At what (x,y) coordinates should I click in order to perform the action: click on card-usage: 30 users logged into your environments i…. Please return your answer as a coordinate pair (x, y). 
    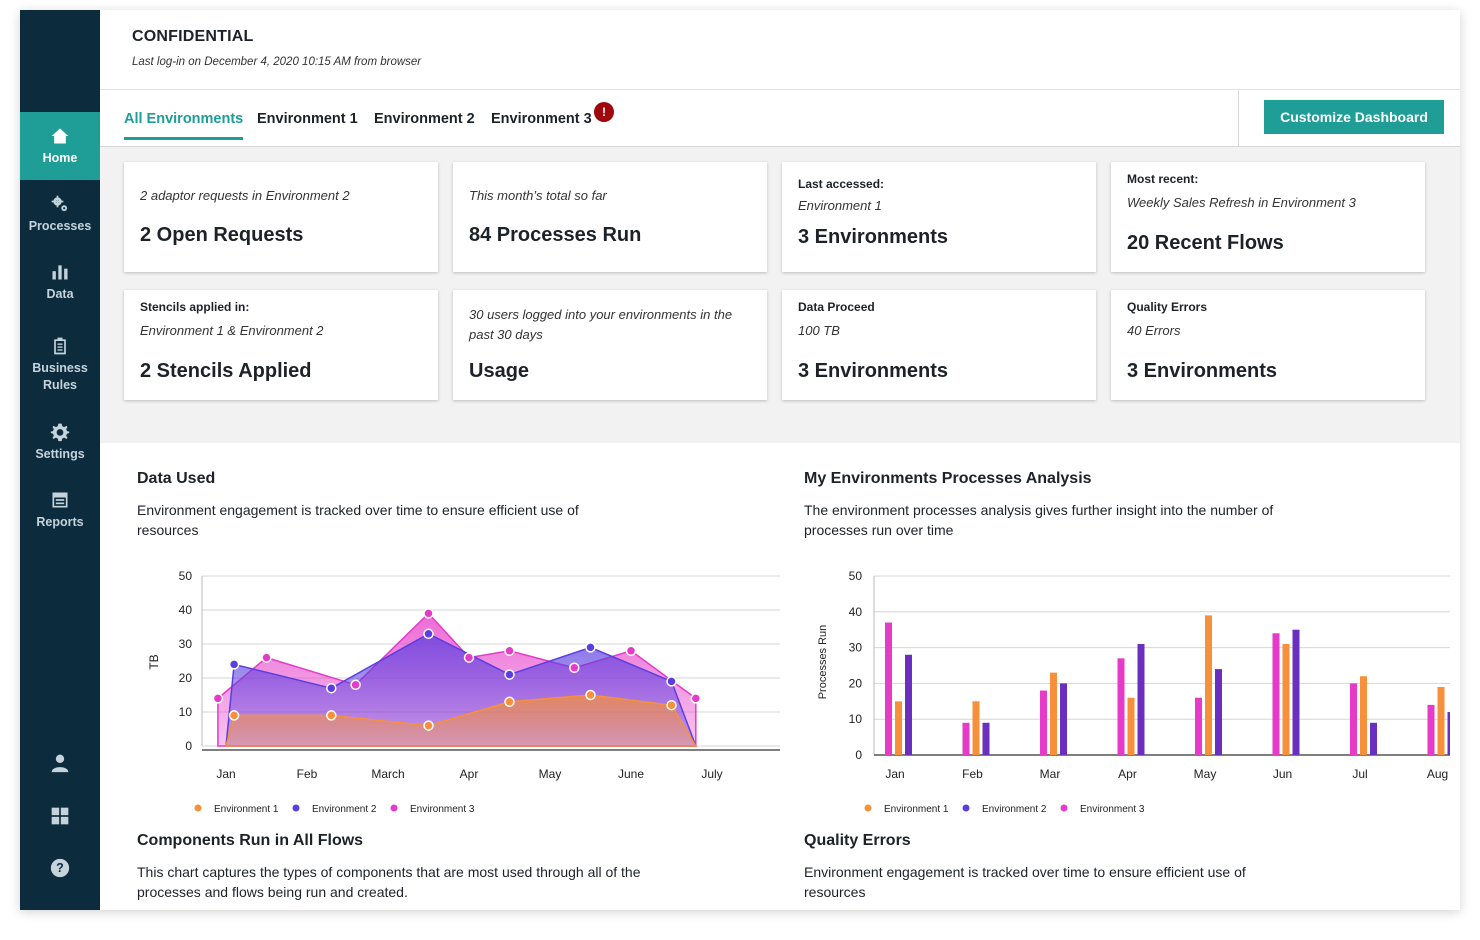
    Looking at the image, I should click on (610, 345).